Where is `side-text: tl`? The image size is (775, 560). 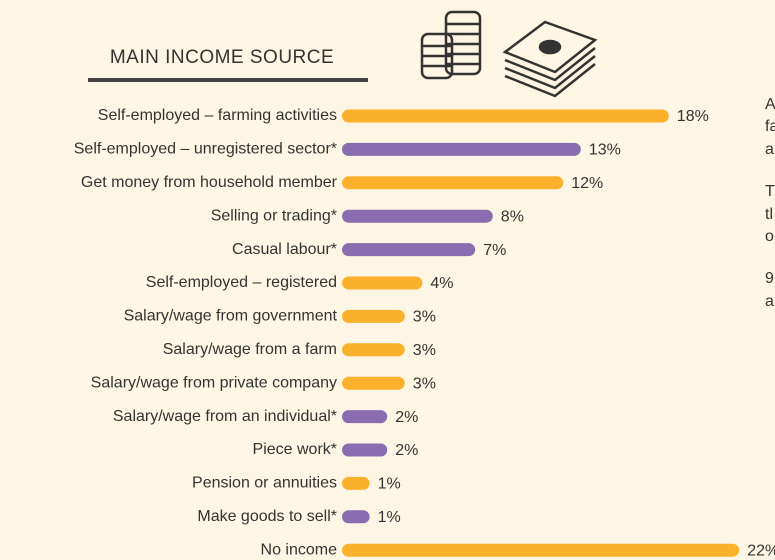 side-text: tl is located at coordinates (769, 214).